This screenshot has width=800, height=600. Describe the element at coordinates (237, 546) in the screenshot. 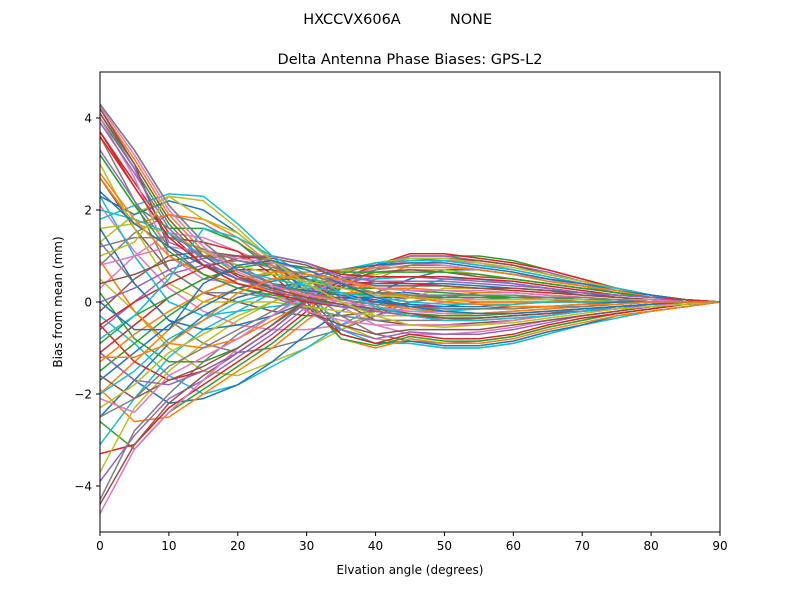

I see `x-tick-label: 20` at that location.